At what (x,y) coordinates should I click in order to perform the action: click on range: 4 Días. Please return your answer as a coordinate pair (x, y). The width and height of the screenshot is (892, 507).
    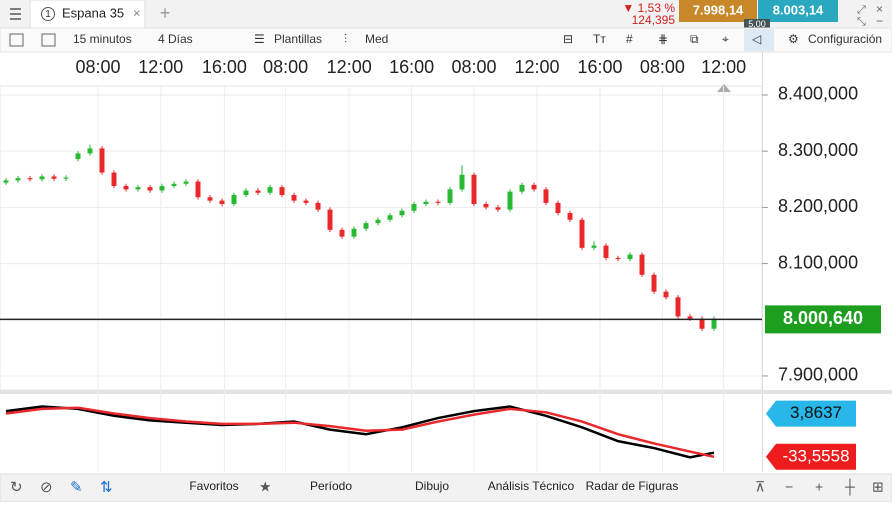
    Looking at the image, I should click on (175, 39).